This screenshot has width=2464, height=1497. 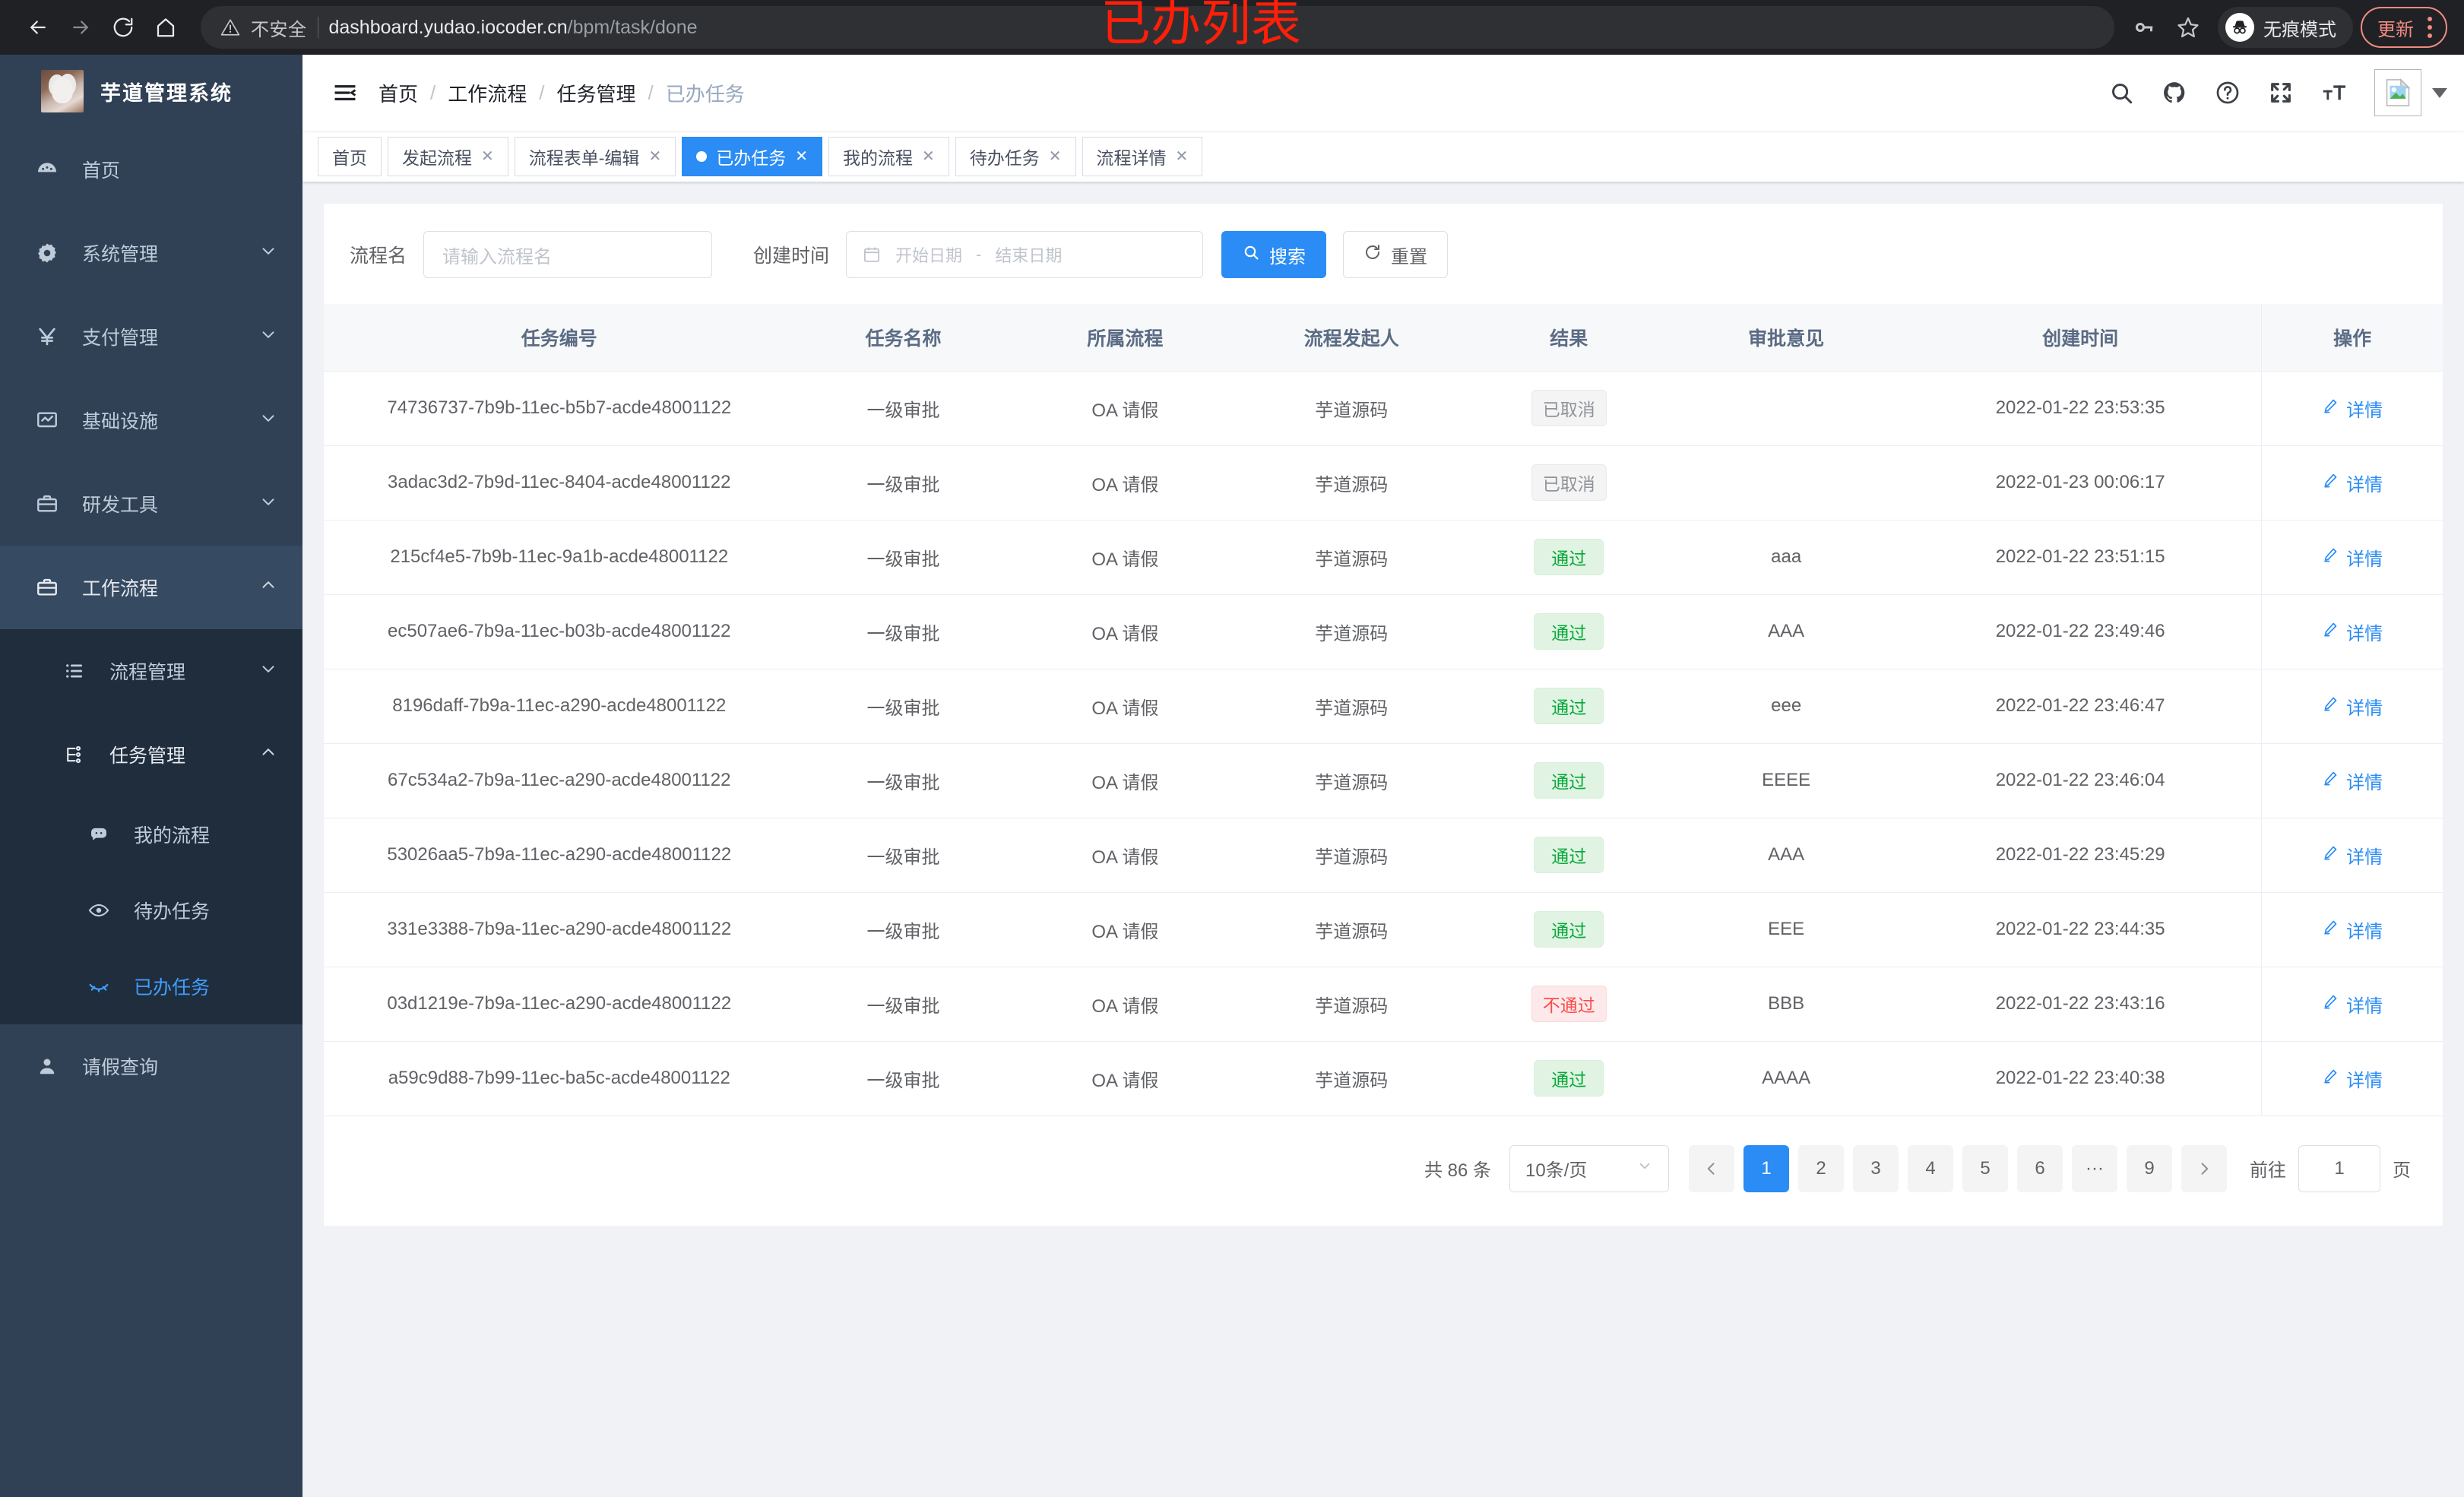 What do you see at coordinates (2080, 1078) in the screenshot?
I see `cell-create-time: 2022-01-22 23:40:38` at bounding box center [2080, 1078].